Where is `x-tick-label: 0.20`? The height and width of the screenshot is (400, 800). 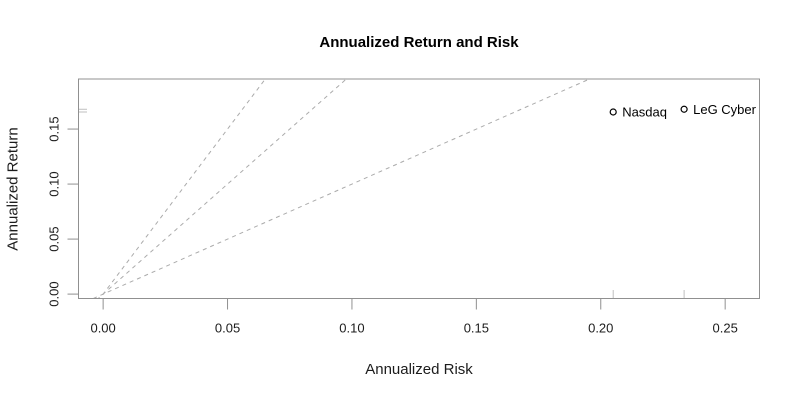
x-tick-label: 0.20 is located at coordinates (600, 328).